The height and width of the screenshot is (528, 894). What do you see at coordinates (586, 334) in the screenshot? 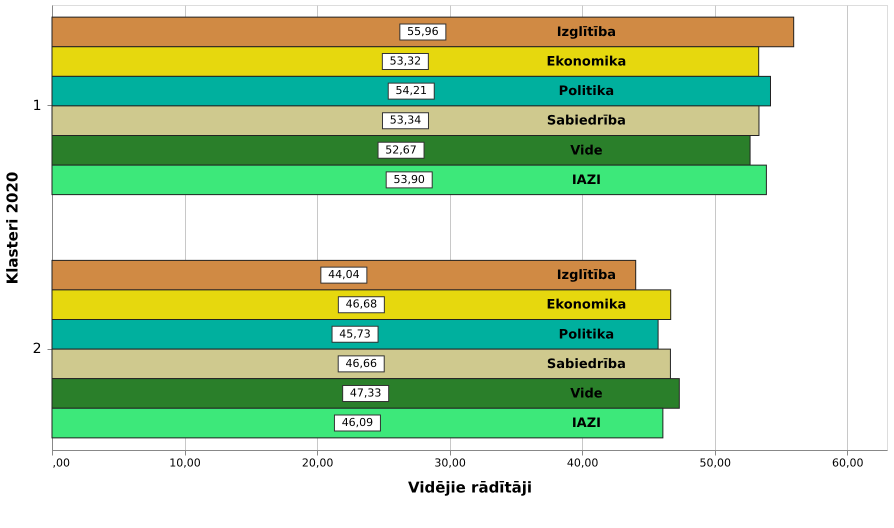
I see `series-label: Politika` at bounding box center [586, 334].